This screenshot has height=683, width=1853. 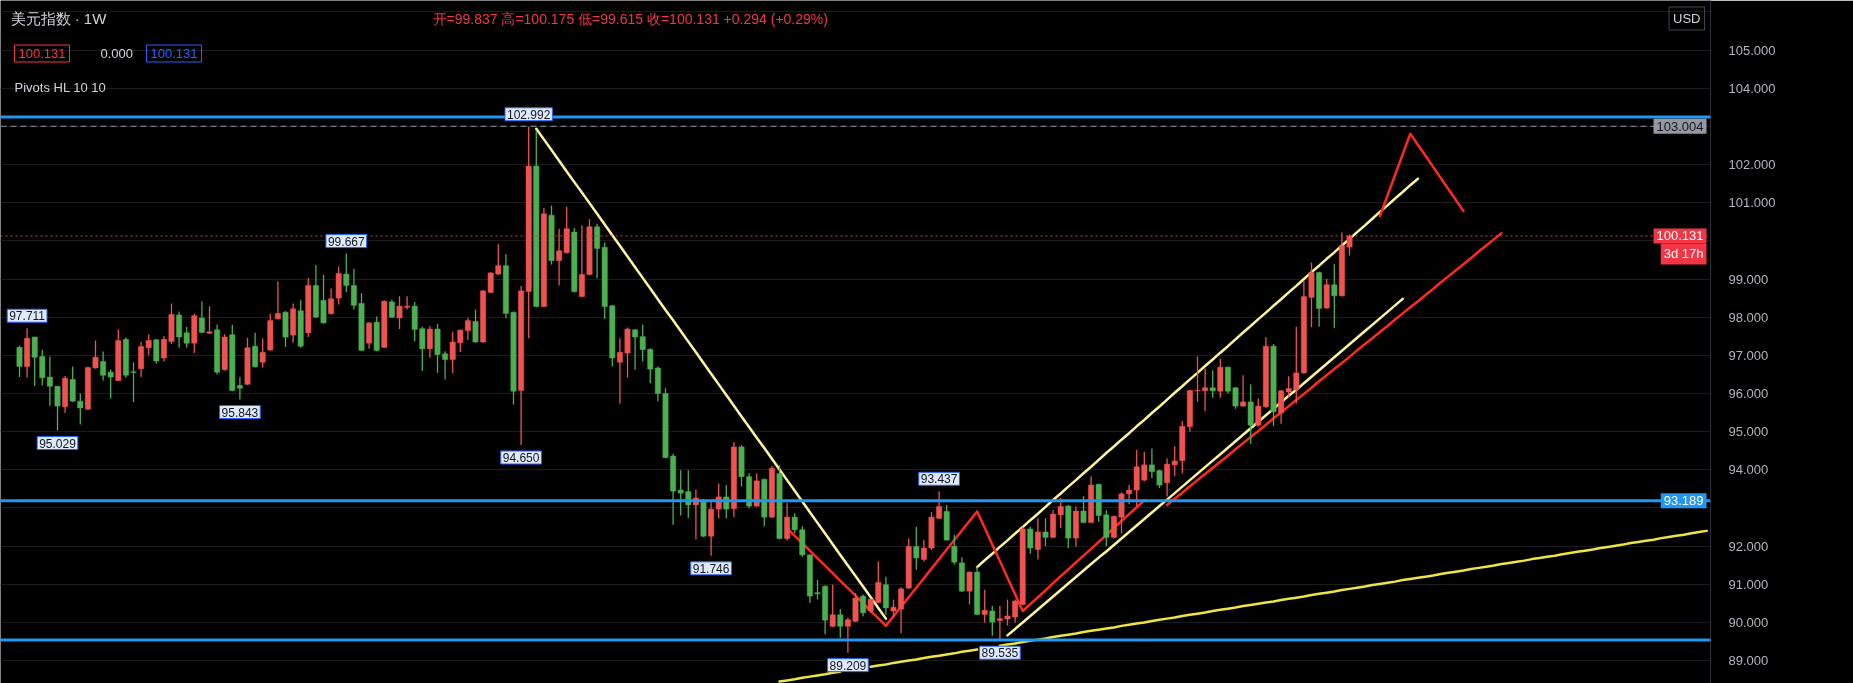 What do you see at coordinates (117, 53) in the screenshot?
I see `annotation: 0.000` at bounding box center [117, 53].